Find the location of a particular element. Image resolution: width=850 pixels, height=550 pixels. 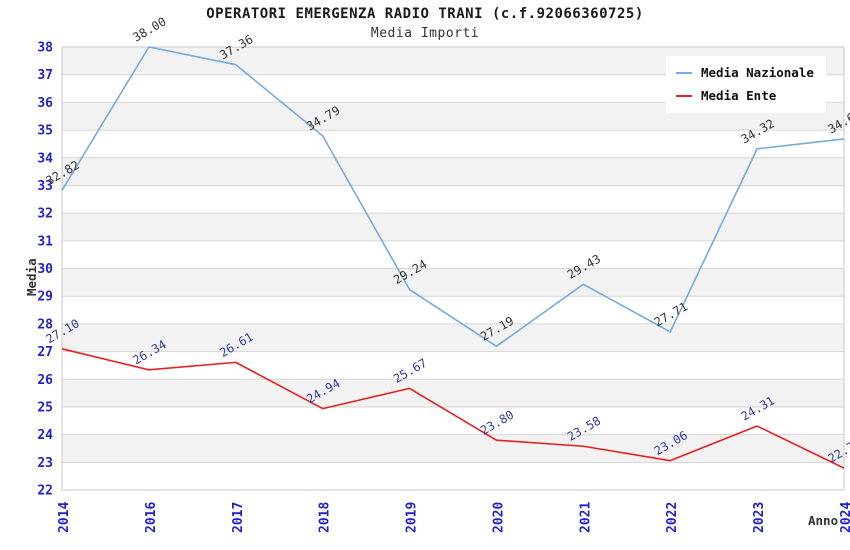

y-tick-label: 25 is located at coordinates (45, 407).